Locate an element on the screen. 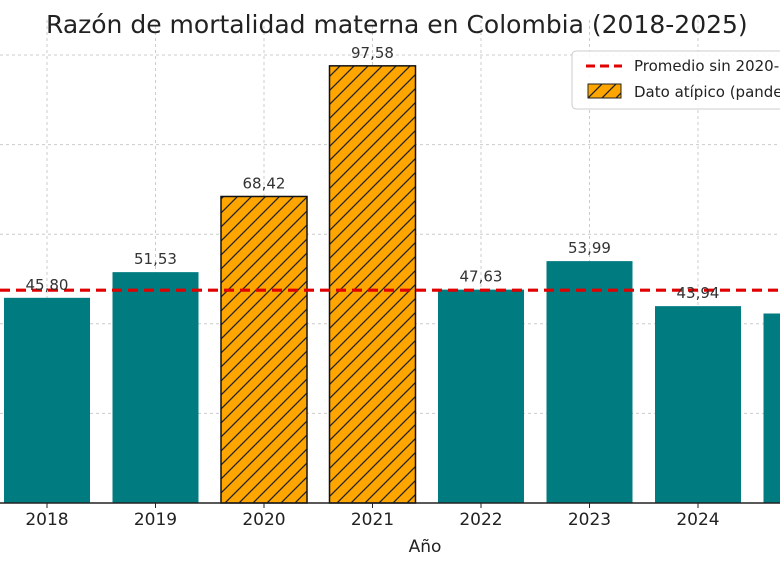  legend-label-outlier: Dato atípico (pandemia) is located at coordinates (707, 92).